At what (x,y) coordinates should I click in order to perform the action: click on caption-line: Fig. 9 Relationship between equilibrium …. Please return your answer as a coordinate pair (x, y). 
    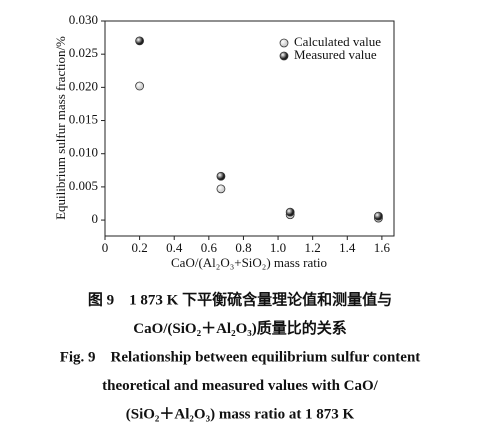
    Looking at the image, I should click on (240, 357).